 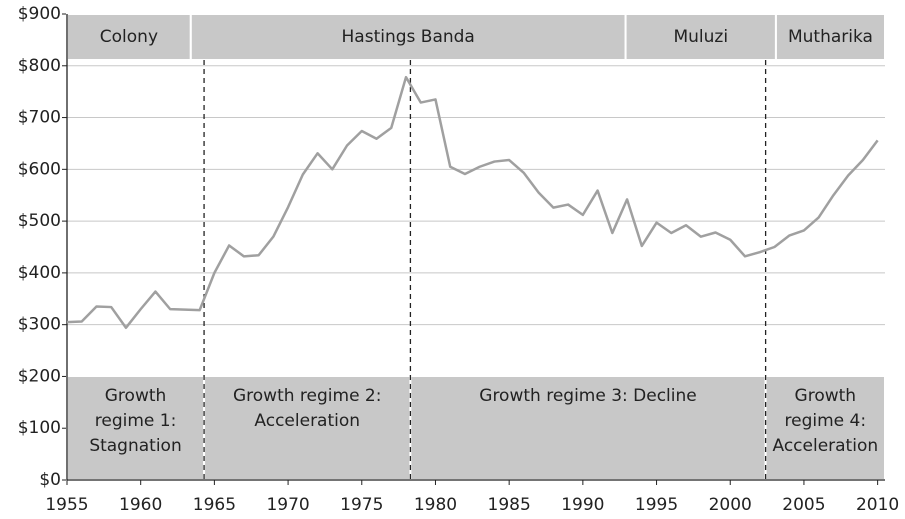 I want to click on regime-label: regime 1:, so click(x=136, y=421).